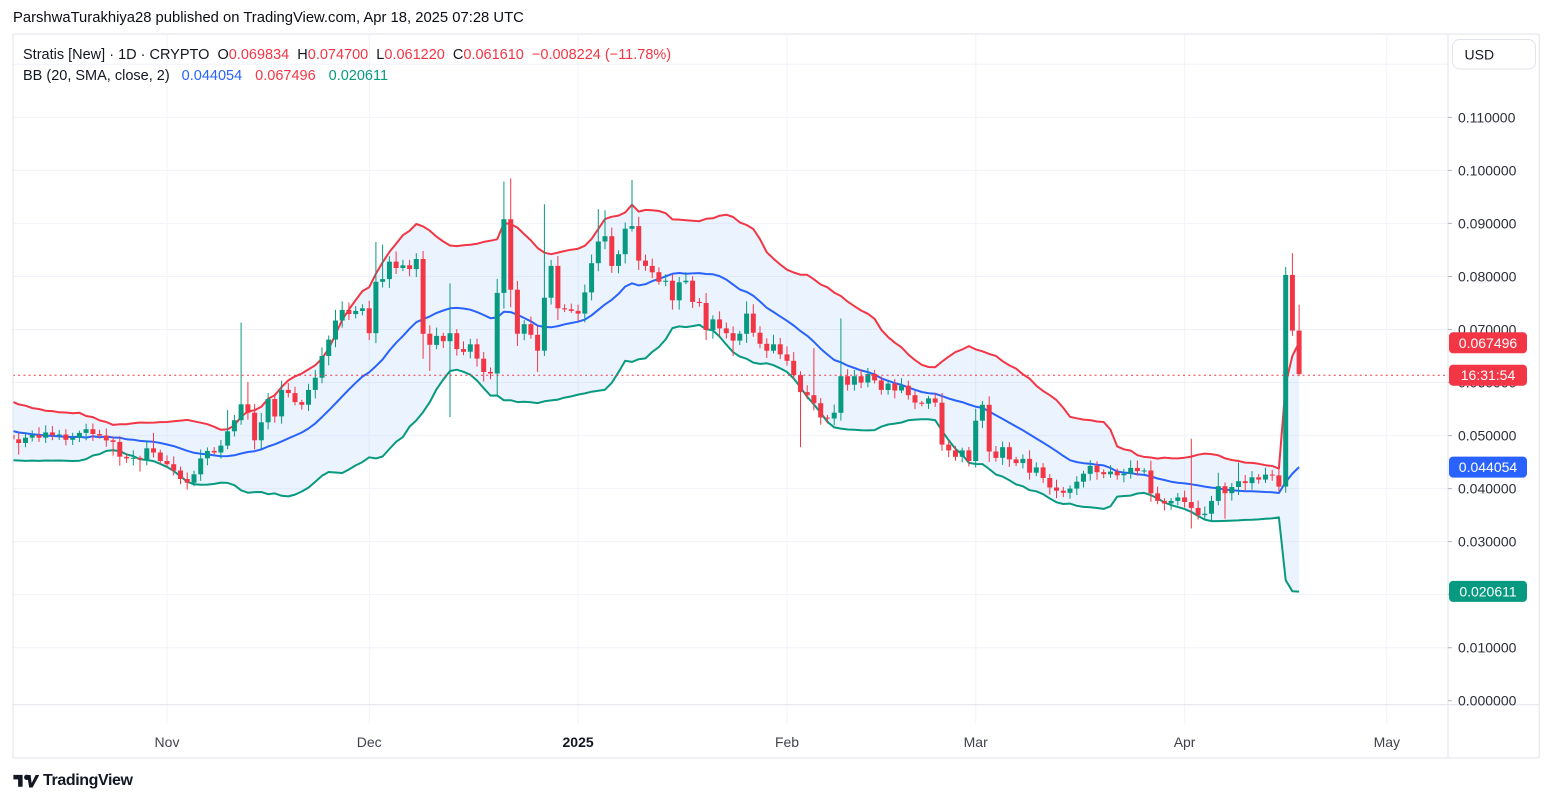  Describe the element at coordinates (1185, 742) in the screenshot. I see `svg-text: Apr` at that location.